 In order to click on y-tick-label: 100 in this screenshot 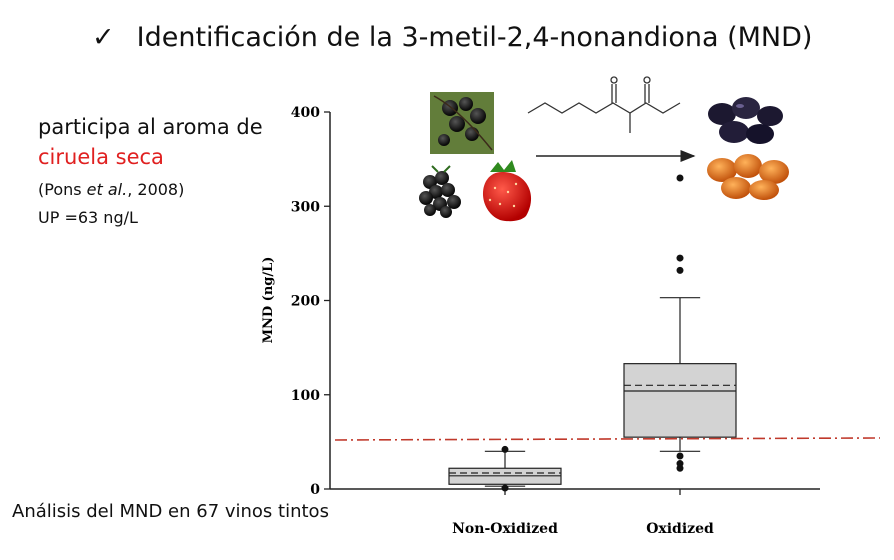, I will do `click(305, 396)`.